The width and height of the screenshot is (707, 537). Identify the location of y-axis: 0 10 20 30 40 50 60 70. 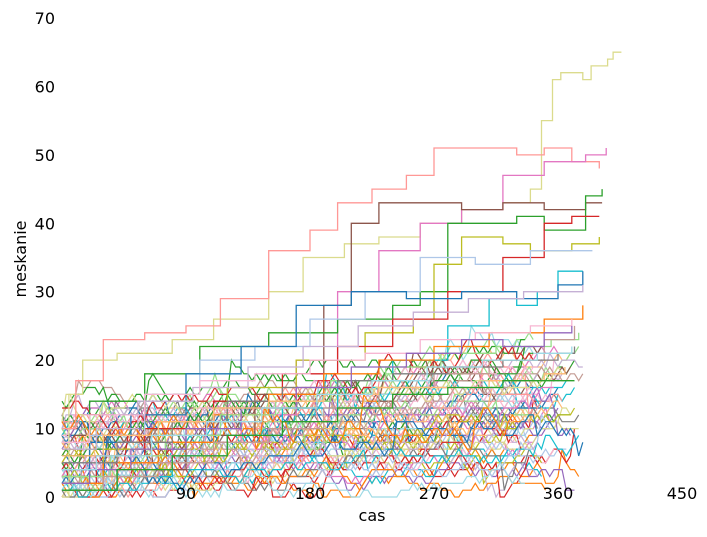
(45, 258).